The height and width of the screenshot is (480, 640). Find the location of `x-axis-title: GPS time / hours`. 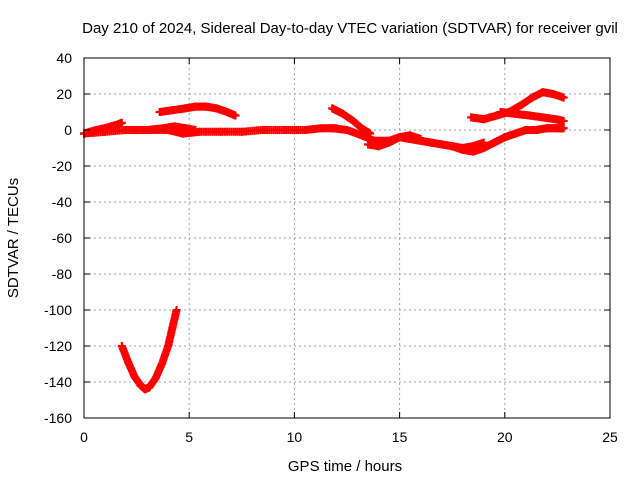

x-axis-title: GPS time / hours is located at coordinates (345, 466).